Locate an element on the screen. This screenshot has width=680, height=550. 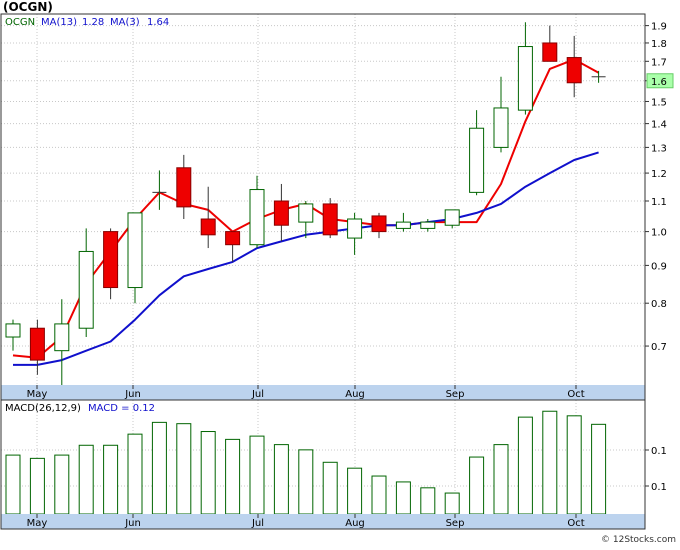
ticker-title: (OCGN) is located at coordinates (28, 7).